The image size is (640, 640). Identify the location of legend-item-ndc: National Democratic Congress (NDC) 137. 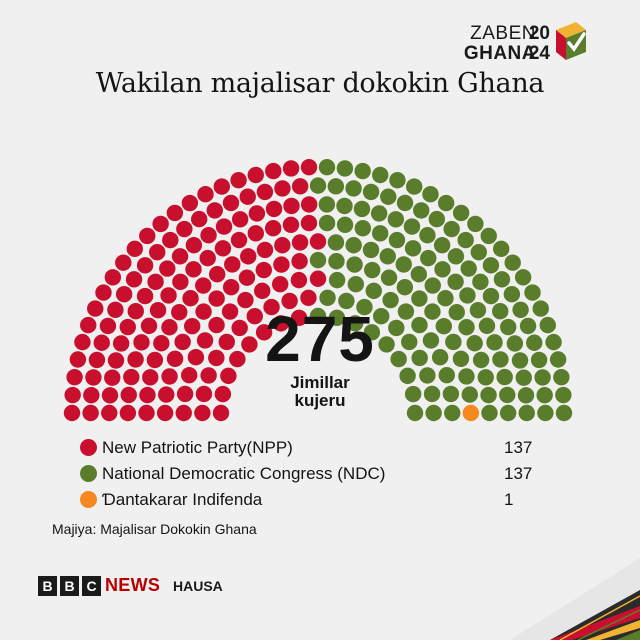
(307, 474).